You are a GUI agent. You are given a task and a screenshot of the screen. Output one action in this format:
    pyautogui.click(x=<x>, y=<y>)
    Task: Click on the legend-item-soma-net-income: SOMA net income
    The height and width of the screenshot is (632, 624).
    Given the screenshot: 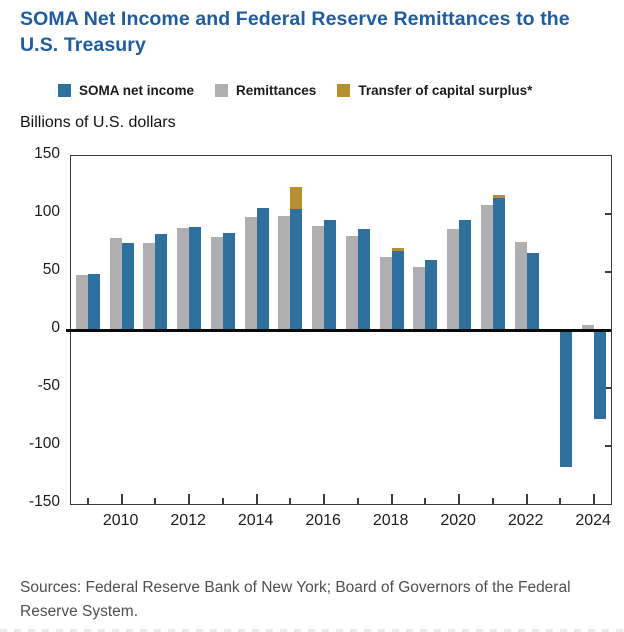 What is the action you would take?
    pyautogui.click(x=126, y=90)
    